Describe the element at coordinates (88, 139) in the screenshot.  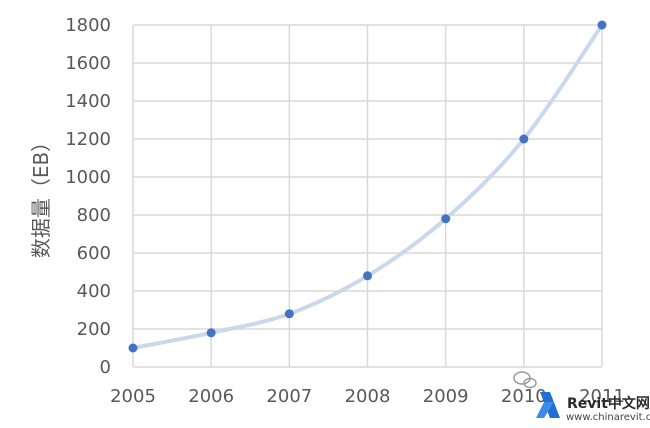
I see `y-tick-label-1200: 1200` at that location.